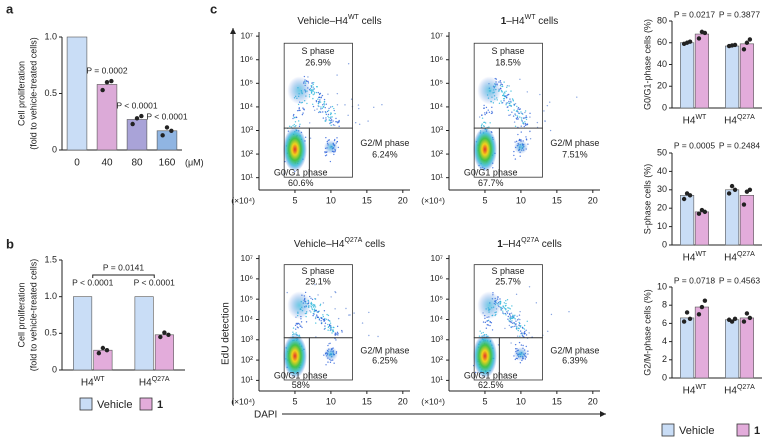 The image size is (783, 438). Describe the element at coordinates (161, 379) in the screenshot. I see `x-tick-sup: Q27A` at that location.